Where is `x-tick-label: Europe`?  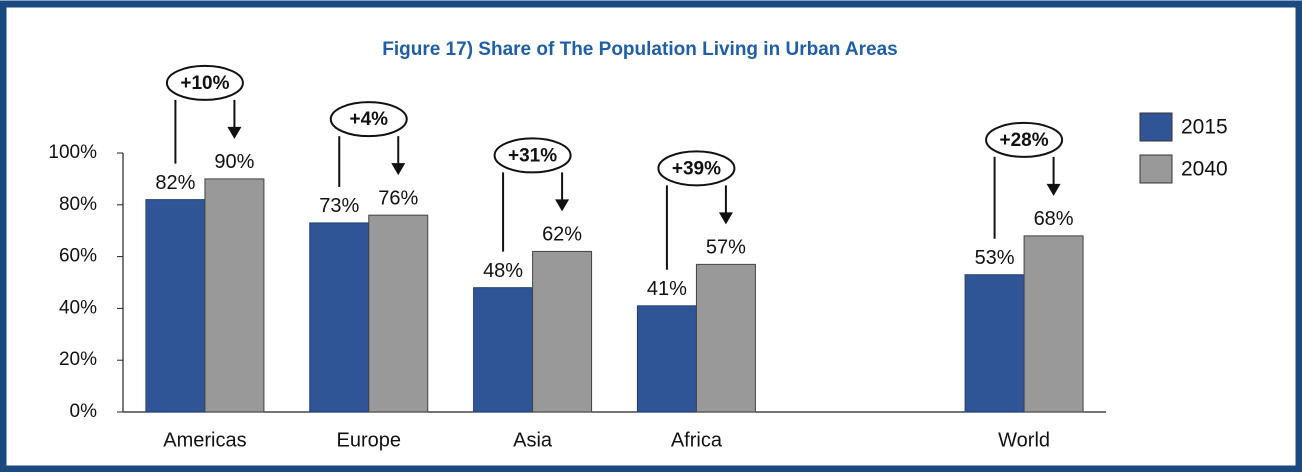 x-tick-label: Europe is located at coordinates (369, 440).